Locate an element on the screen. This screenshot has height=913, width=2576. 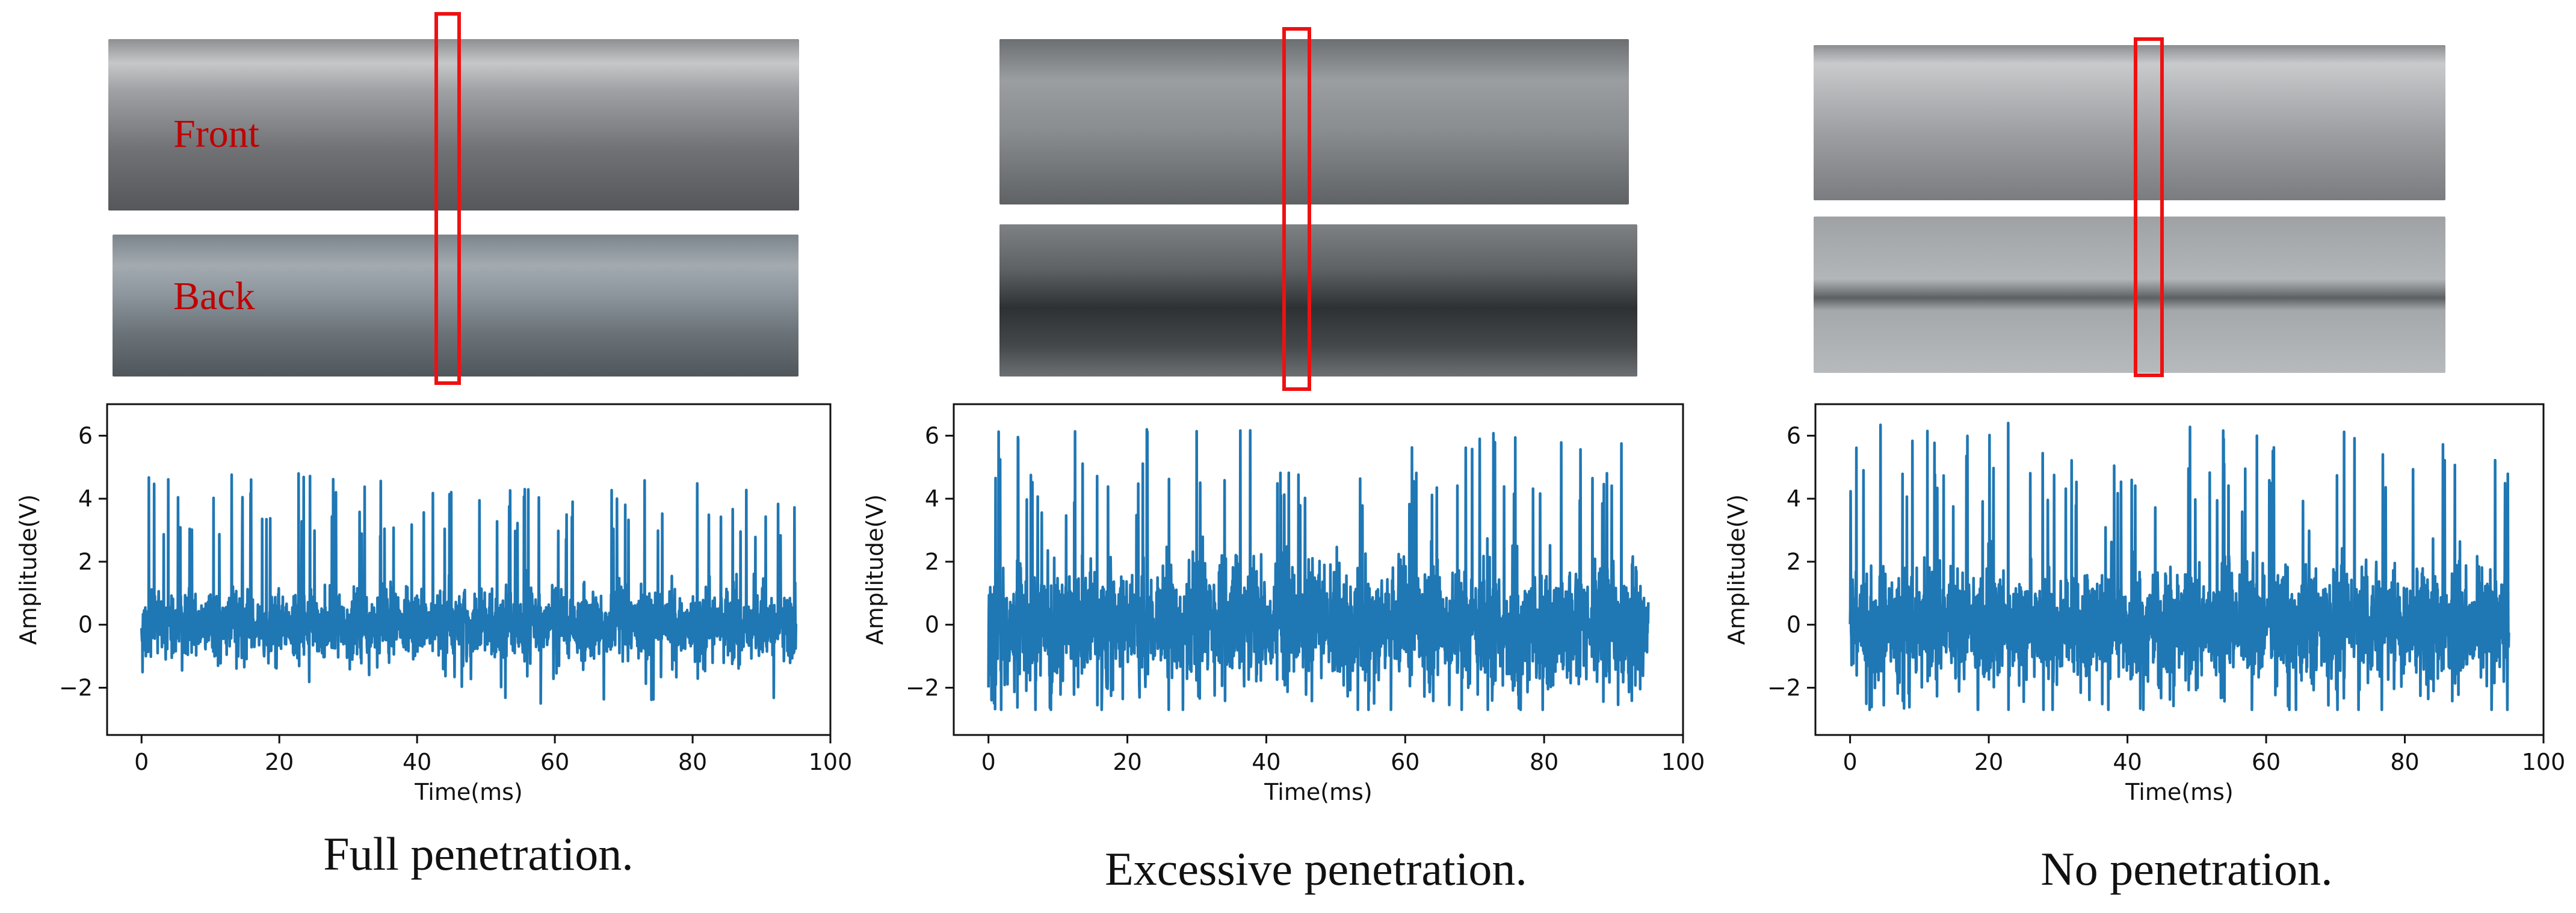
front-label: Front is located at coordinates (216, 134).